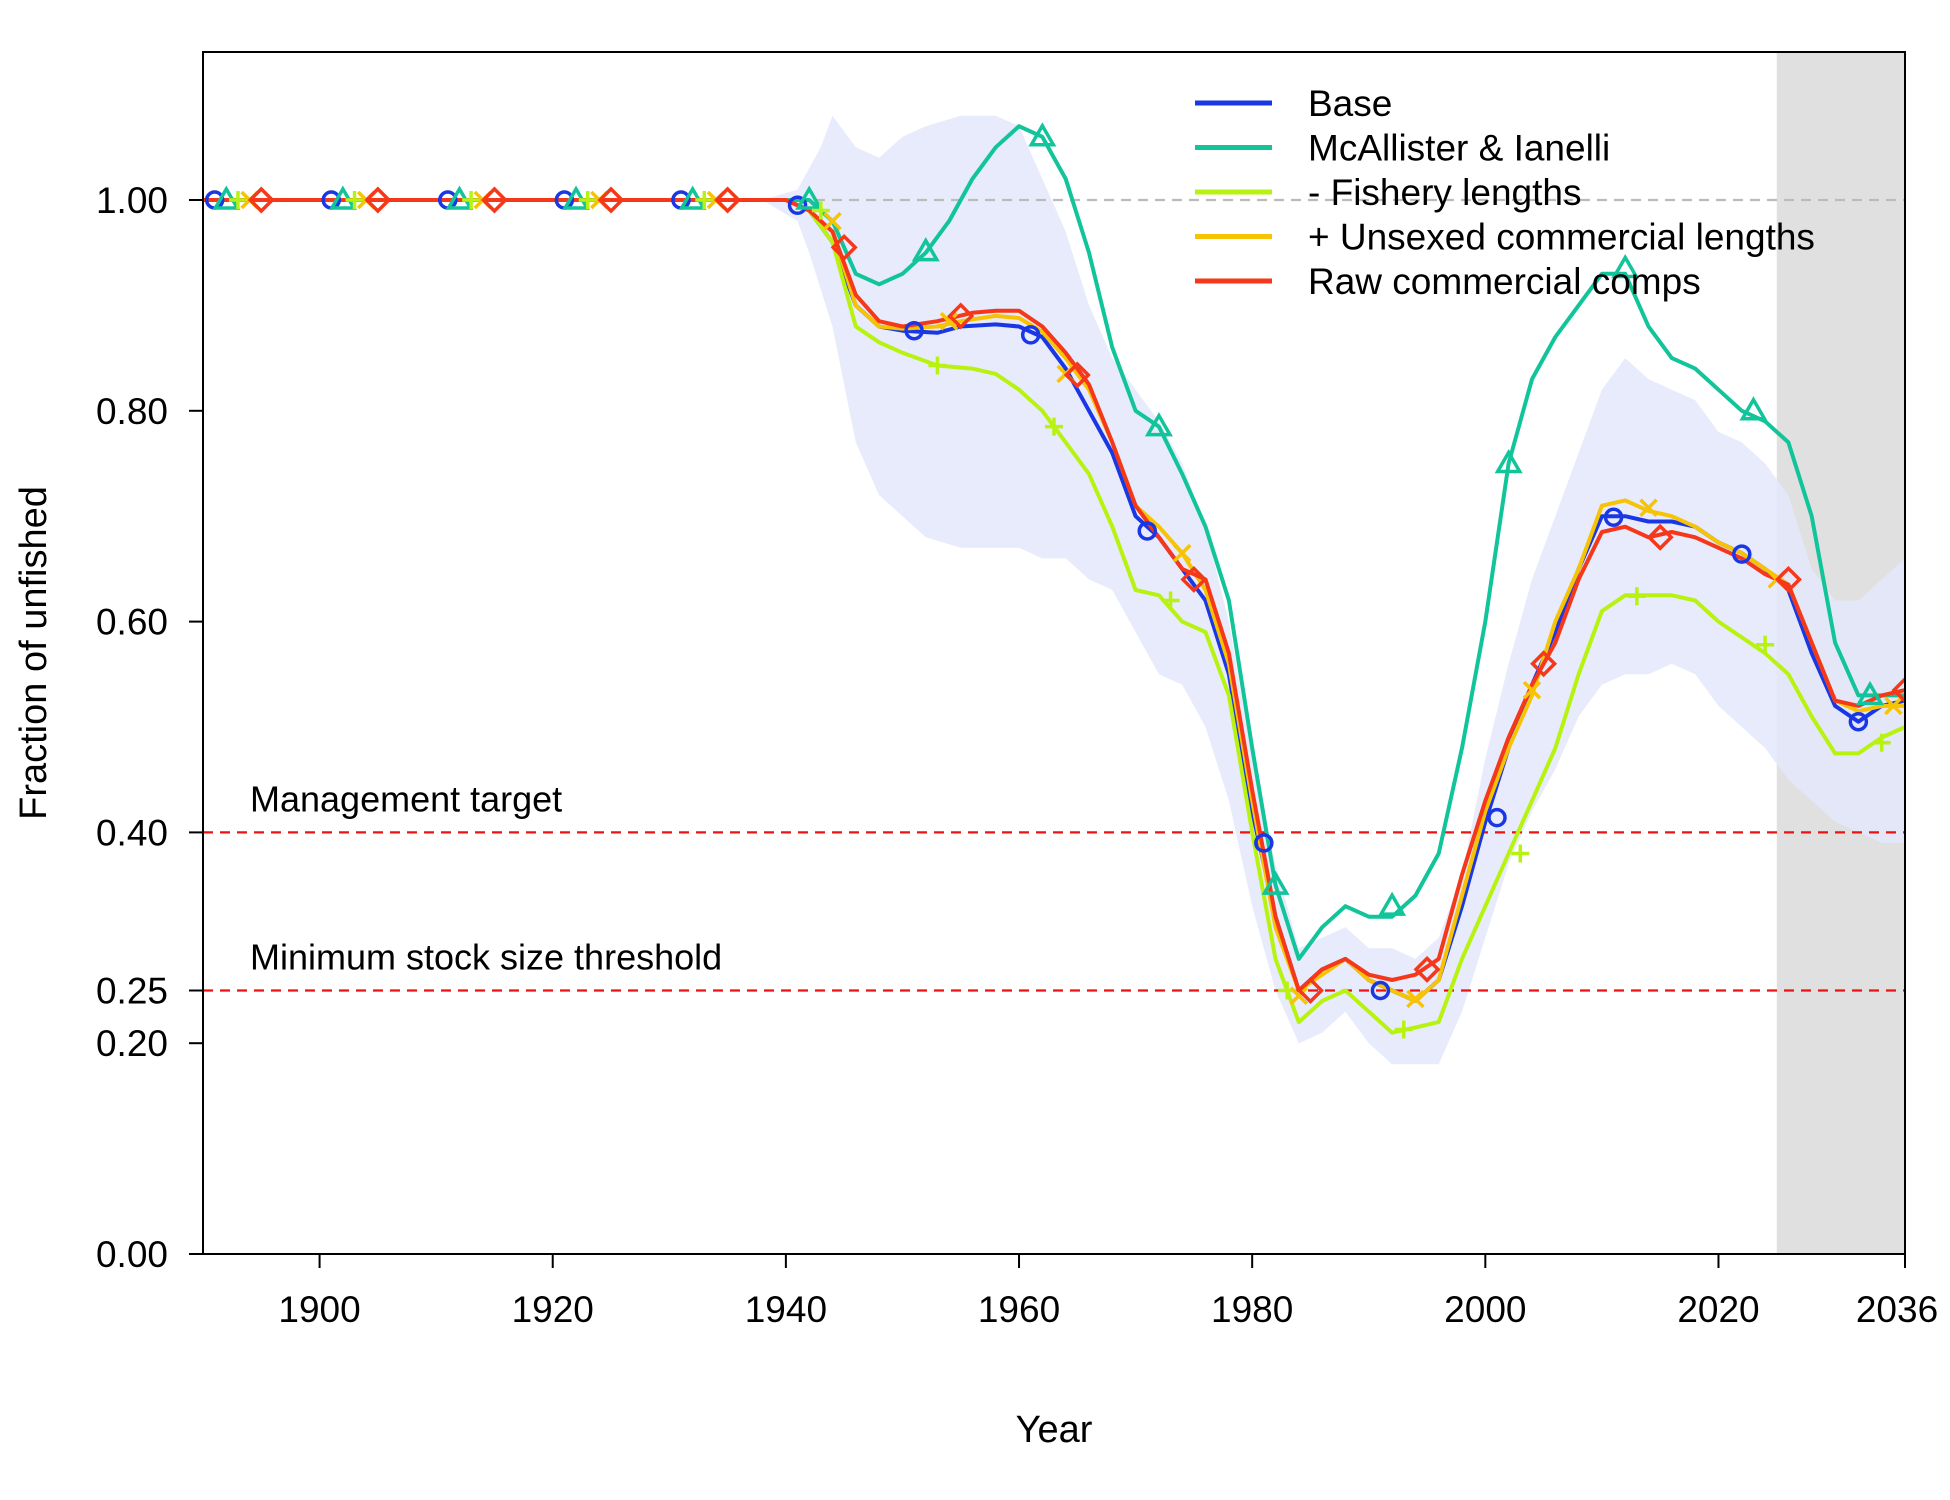  I want to click on y-tick-label: 0.80, so click(132, 411).